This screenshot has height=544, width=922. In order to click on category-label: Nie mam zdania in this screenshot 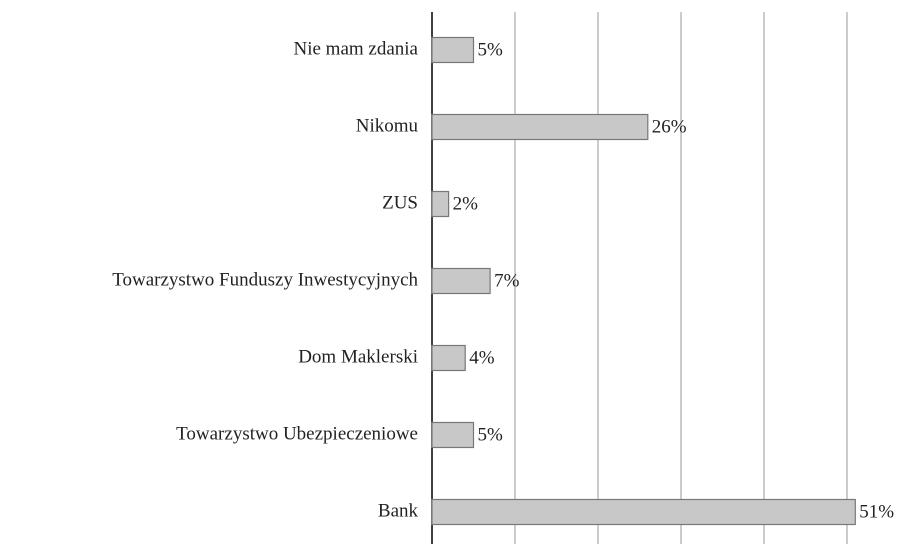, I will do `click(355, 48)`.